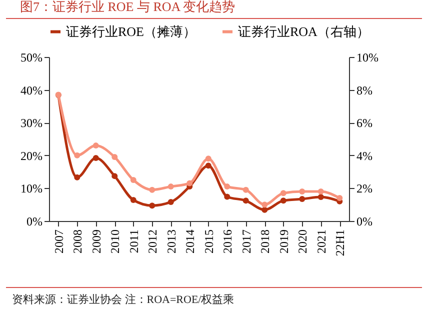 The height and width of the screenshot is (321, 428). I want to click on x-tick-label: 2010, so click(115, 242).